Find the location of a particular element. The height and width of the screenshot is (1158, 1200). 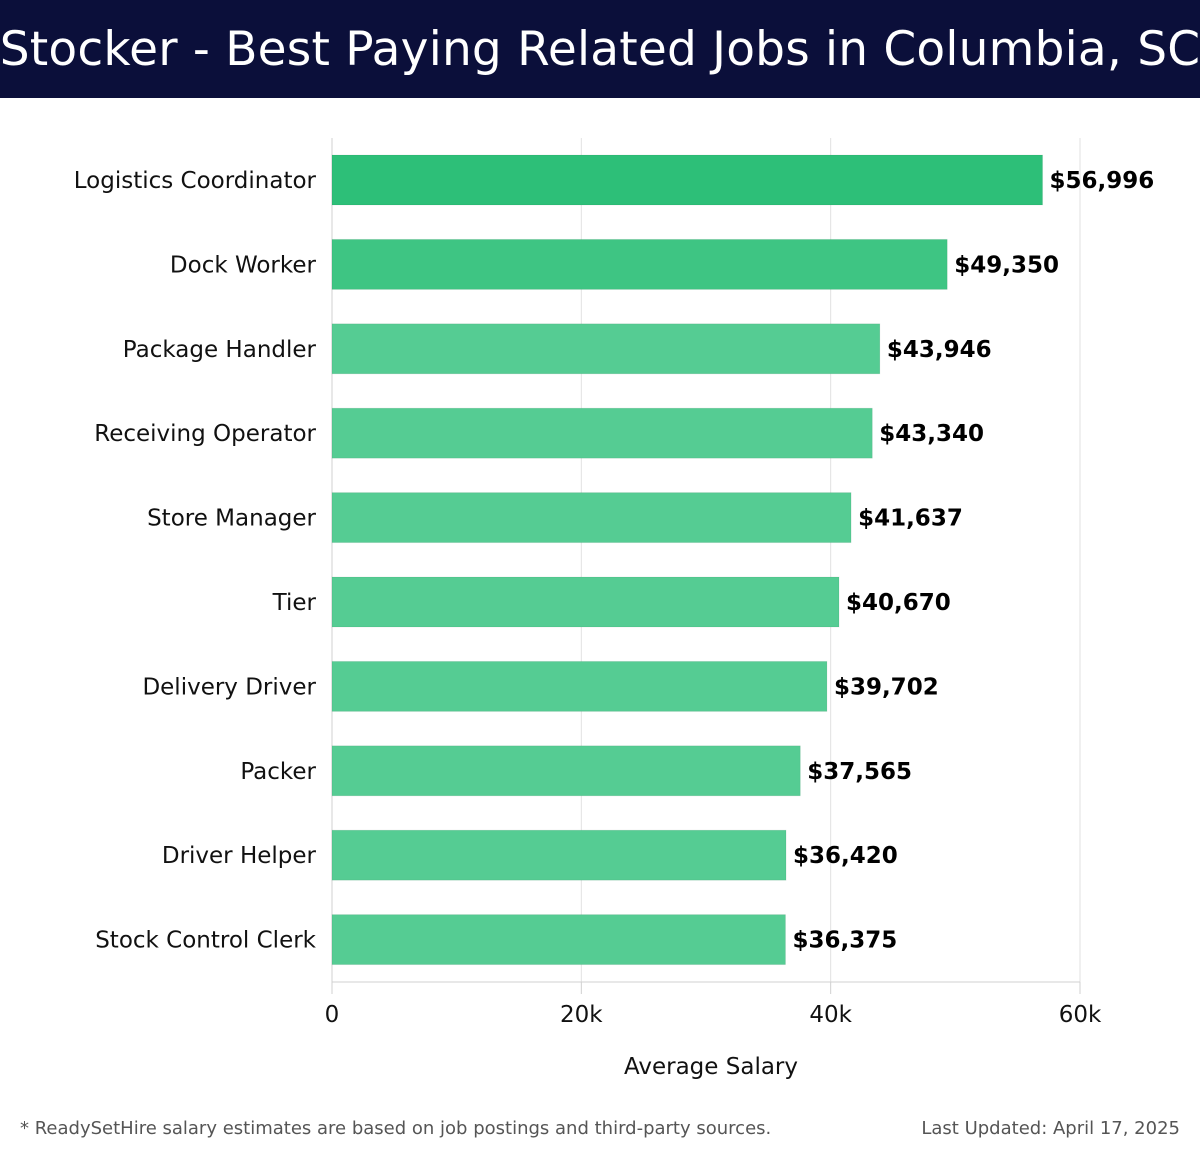

category-label: Delivery Driver is located at coordinates (229, 687).